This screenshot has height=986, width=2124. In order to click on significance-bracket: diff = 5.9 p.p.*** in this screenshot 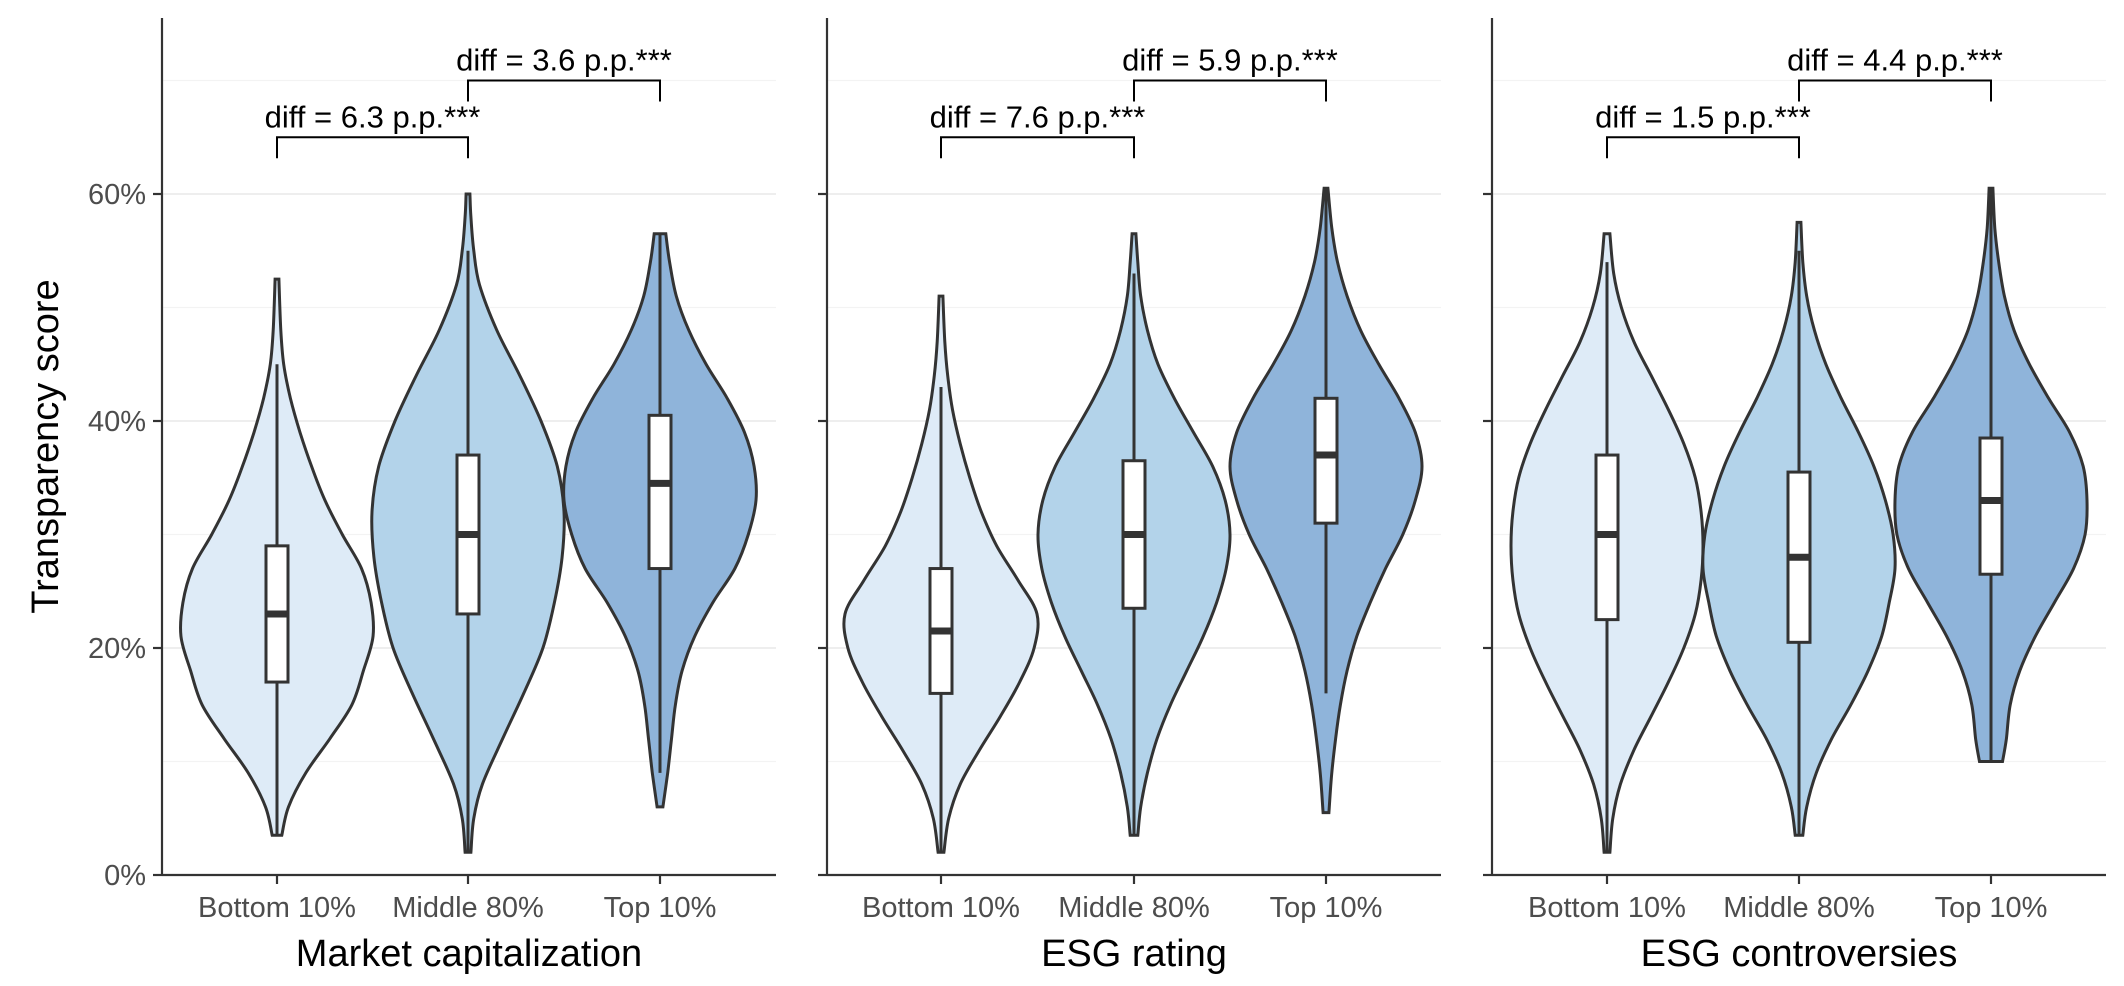, I will do `click(1230, 72)`.